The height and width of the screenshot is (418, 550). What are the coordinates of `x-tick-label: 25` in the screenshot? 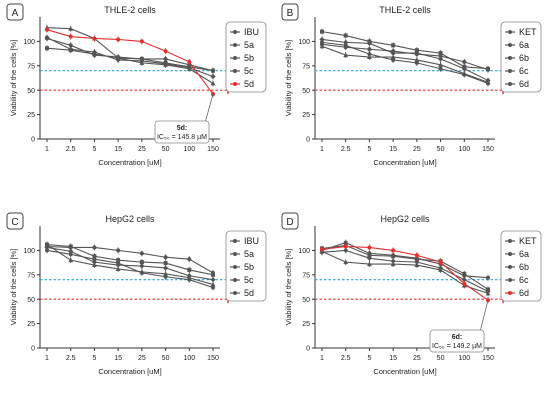 It's located at (142, 358).